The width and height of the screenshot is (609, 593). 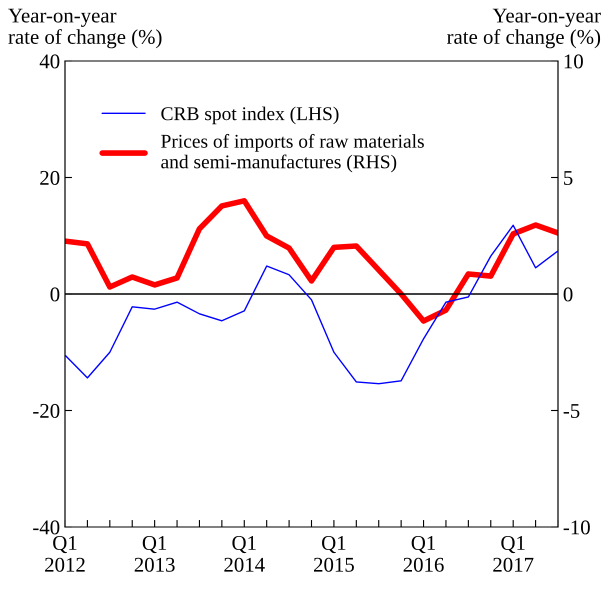 What do you see at coordinates (65, 554) in the screenshot?
I see `x-tick-label: Q1 2012` at bounding box center [65, 554].